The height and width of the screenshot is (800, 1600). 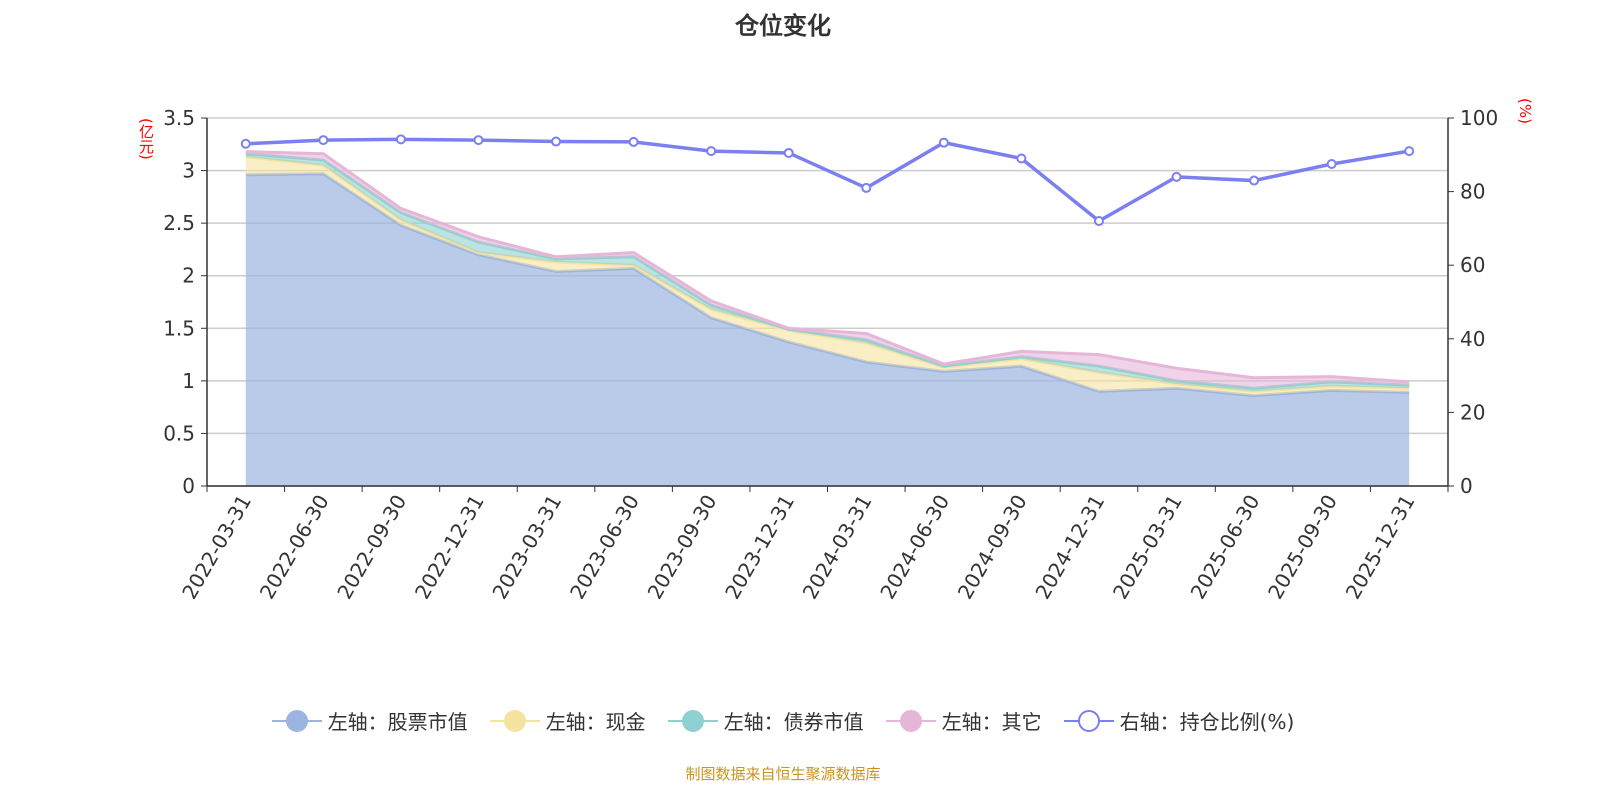 I want to click on legend-item: 左轴：现金, so click(x=567, y=720).